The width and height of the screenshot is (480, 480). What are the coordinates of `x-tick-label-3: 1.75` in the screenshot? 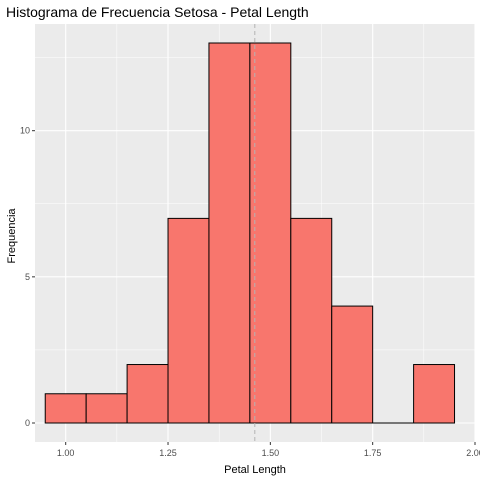 It's located at (373, 453).